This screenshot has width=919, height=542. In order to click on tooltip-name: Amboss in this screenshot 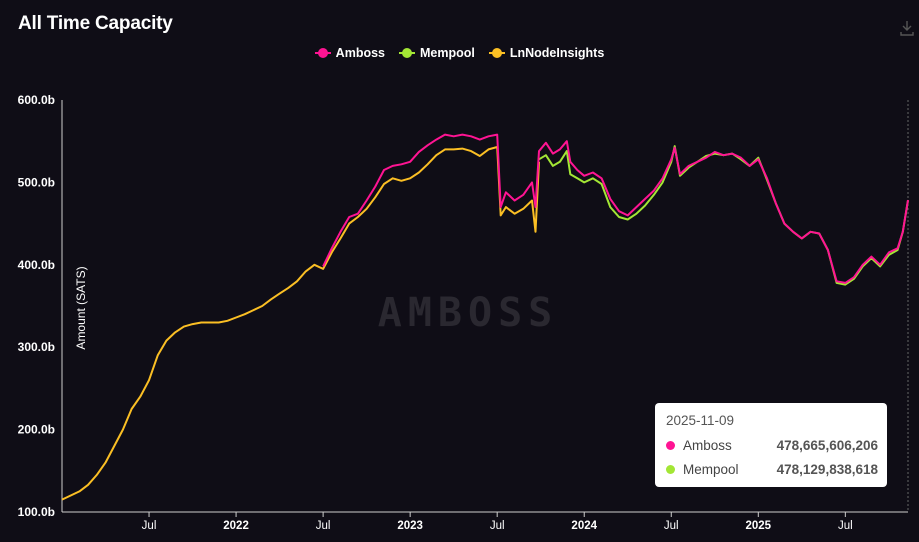, I will do `click(707, 445)`.